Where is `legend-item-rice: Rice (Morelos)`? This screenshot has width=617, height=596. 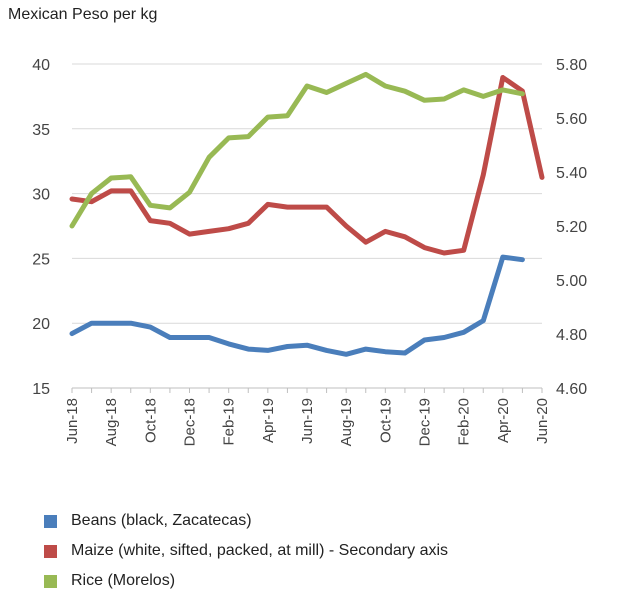
legend-item-rice: Rice (Morelos) is located at coordinates (246, 581).